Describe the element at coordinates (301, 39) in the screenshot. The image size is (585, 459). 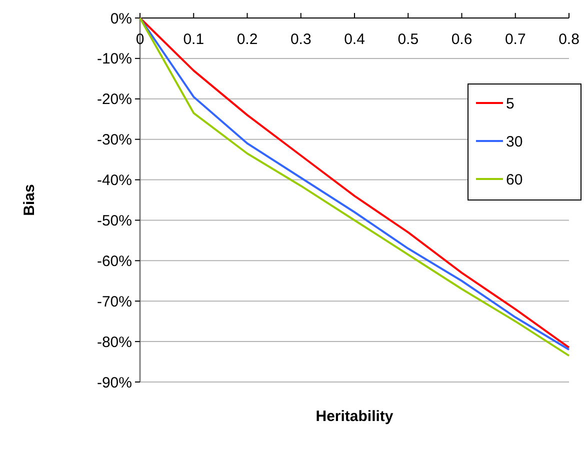
I see `x-tick-label: 0.3` at that location.